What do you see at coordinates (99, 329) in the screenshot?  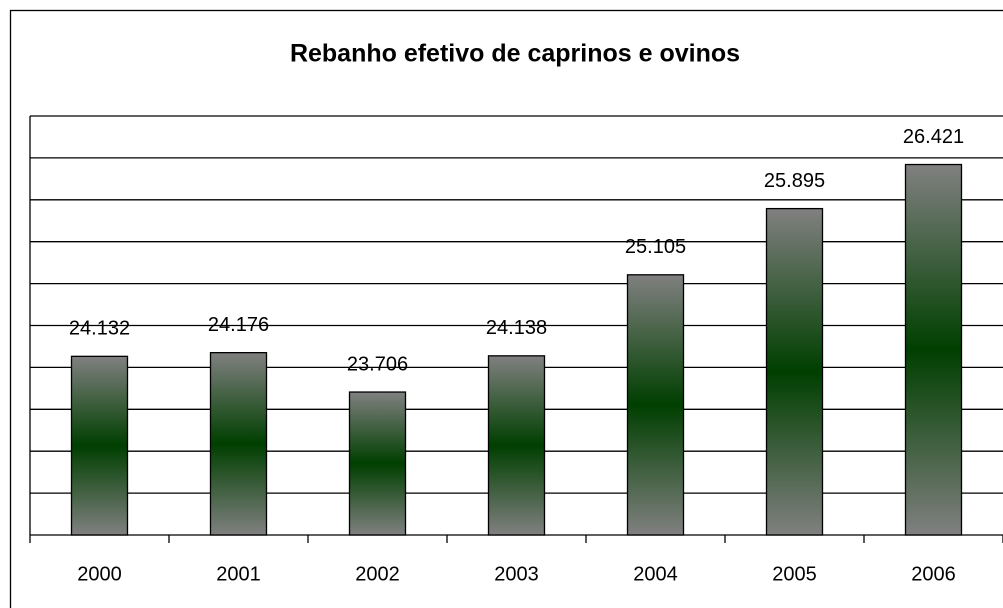 I see `data-label: 24.132` at bounding box center [99, 329].